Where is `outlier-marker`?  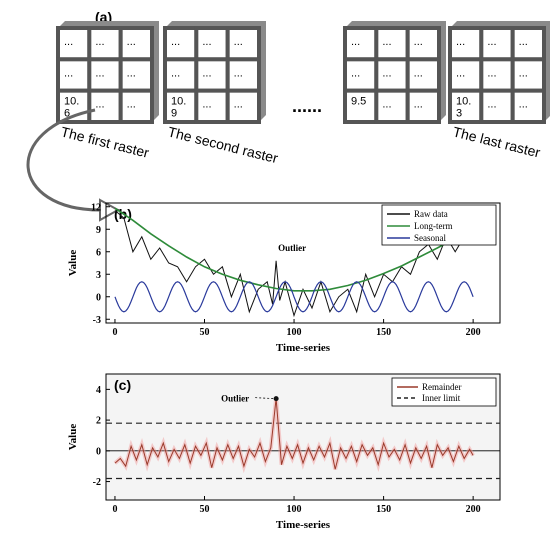 outlier-marker is located at coordinates (276, 399).